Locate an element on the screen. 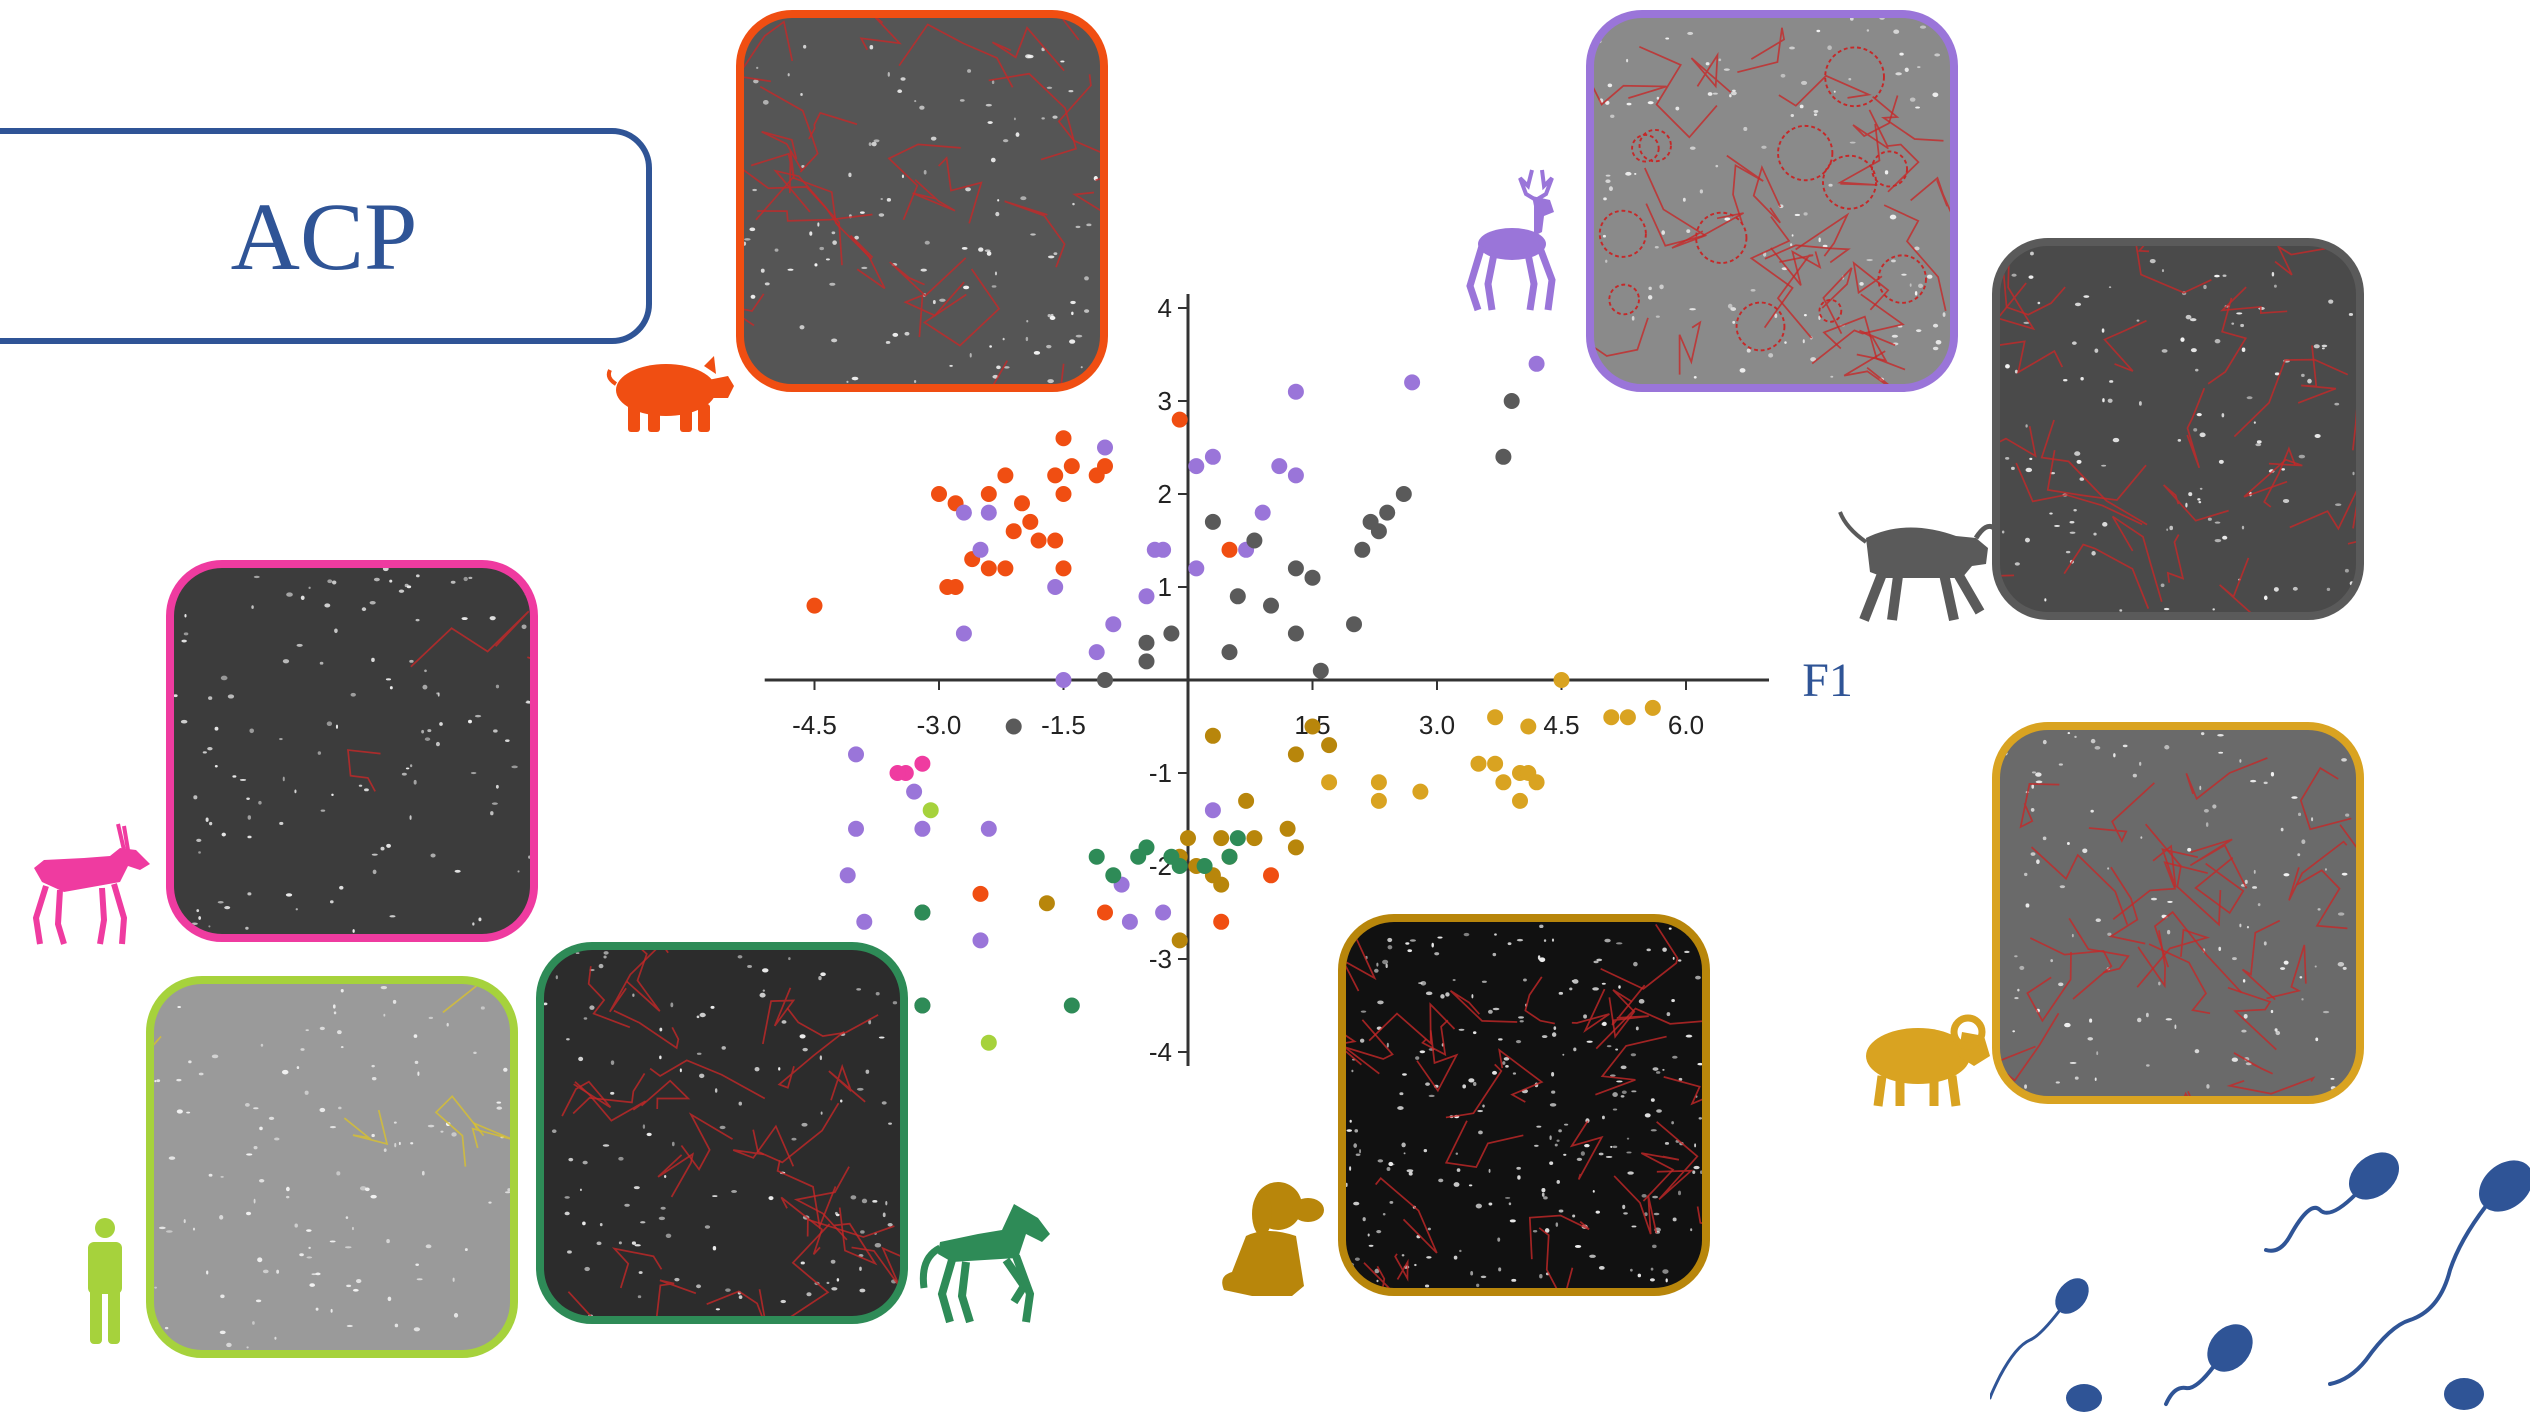  pig-sperm-image is located at coordinates (922, 201).